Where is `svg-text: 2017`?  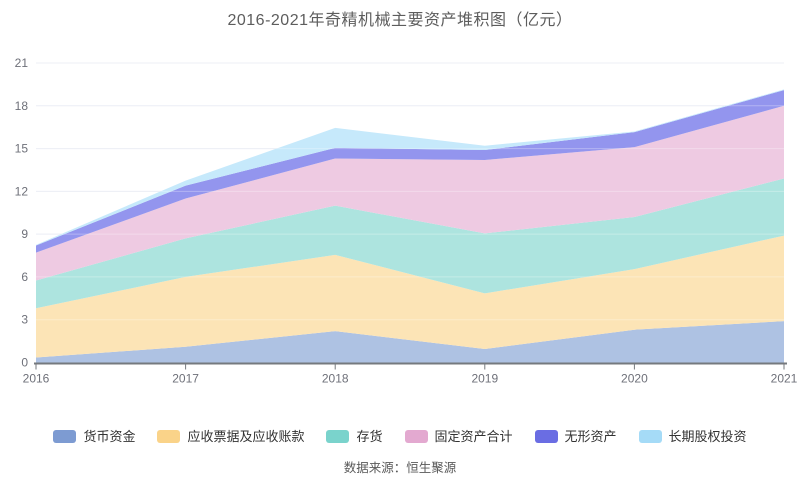 svg-text: 2017 is located at coordinates (185, 379).